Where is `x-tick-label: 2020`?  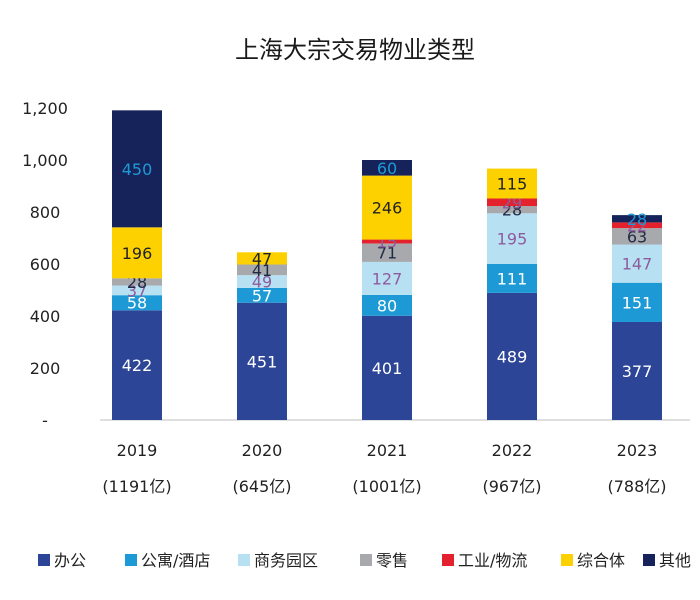
x-tick-label: 2020 is located at coordinates (262, 450).